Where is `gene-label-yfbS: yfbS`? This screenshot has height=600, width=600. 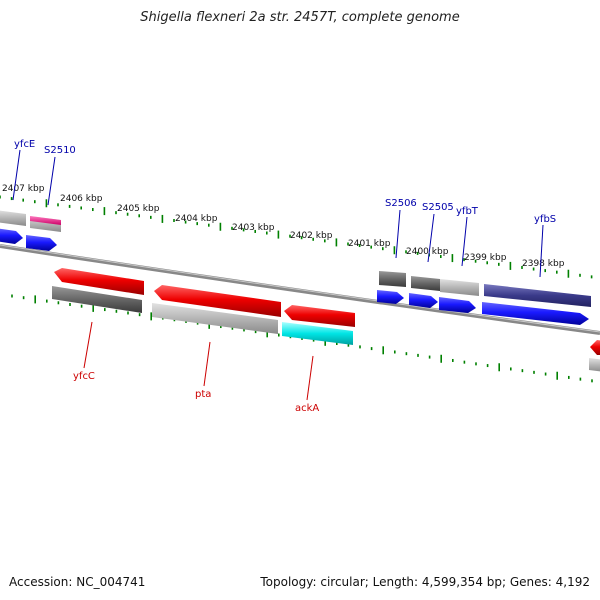 gene-label-yfbS: yfbS is located at coordinates (545, 219).